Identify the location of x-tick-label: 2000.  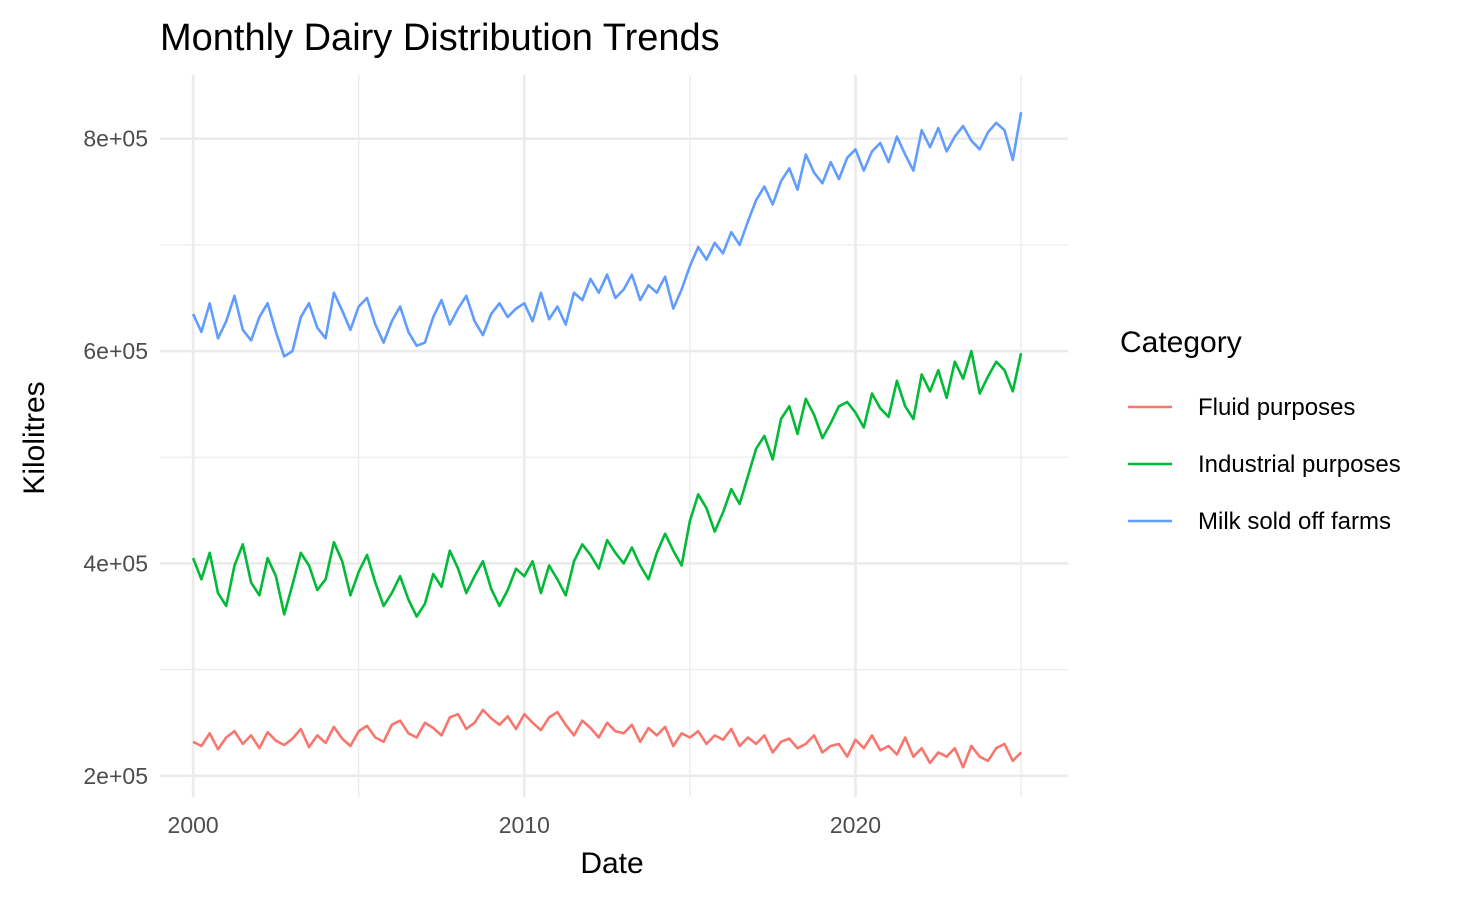
(193, 825).